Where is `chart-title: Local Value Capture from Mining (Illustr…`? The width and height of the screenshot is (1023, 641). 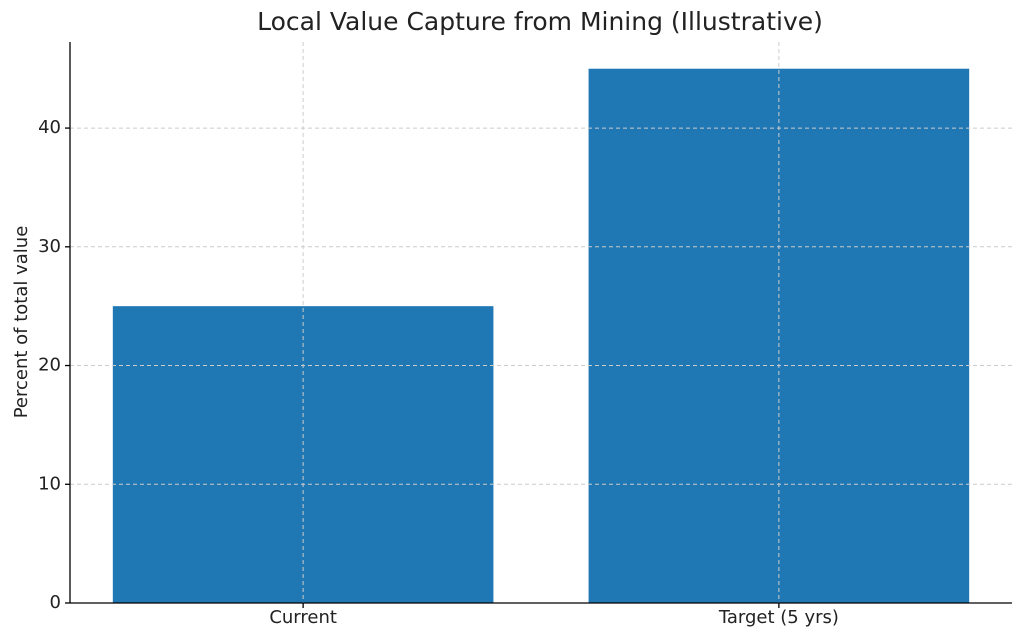
chart-title: Local Value Capture from Mining (Illustr… is located at coordinates (540, 21).